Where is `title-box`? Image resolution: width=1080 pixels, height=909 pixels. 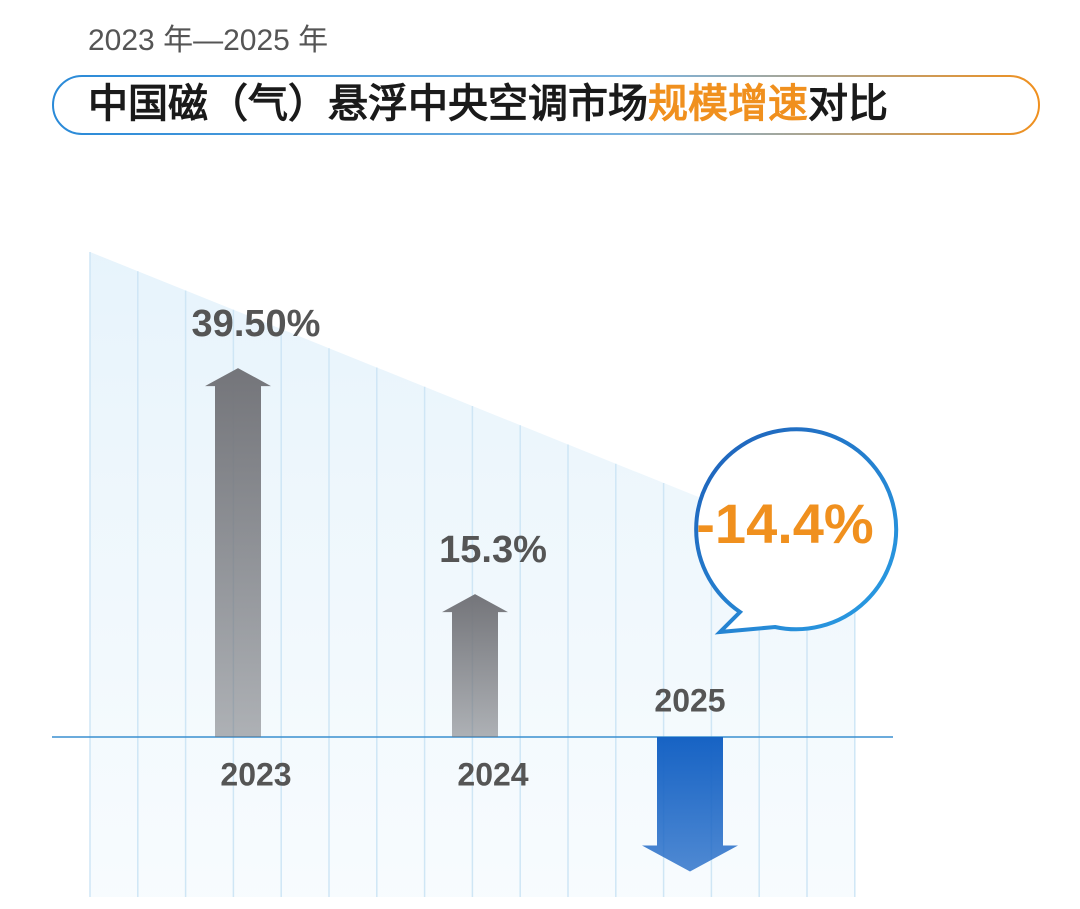
title-box is located at coordinates (546, 105).